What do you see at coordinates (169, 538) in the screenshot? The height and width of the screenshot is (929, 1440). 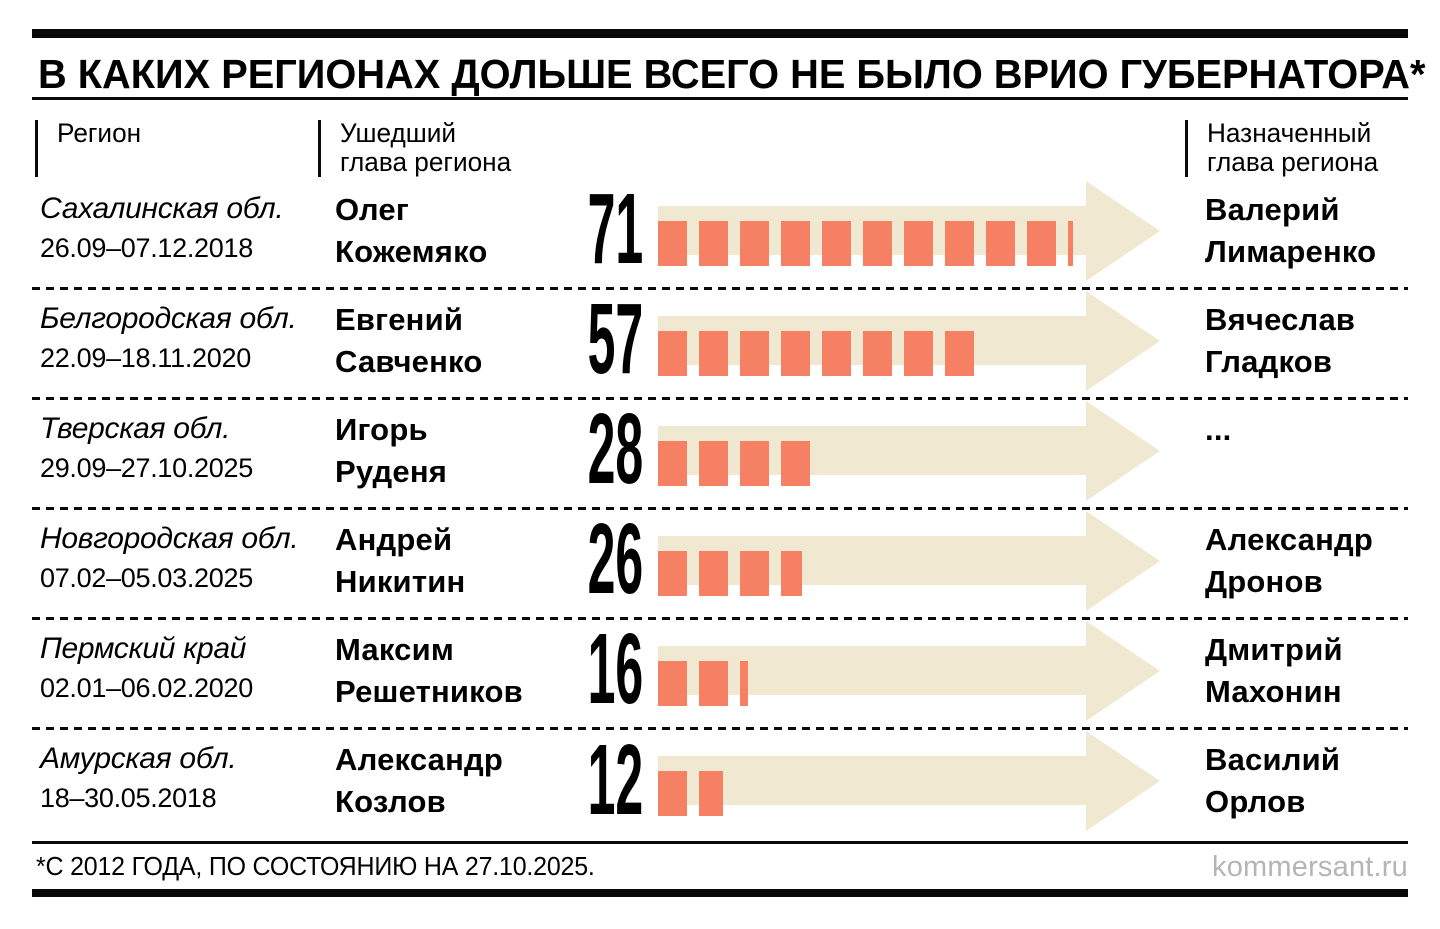 I see `region-name: Новгородская обл.` at bounding box center [169, 538].